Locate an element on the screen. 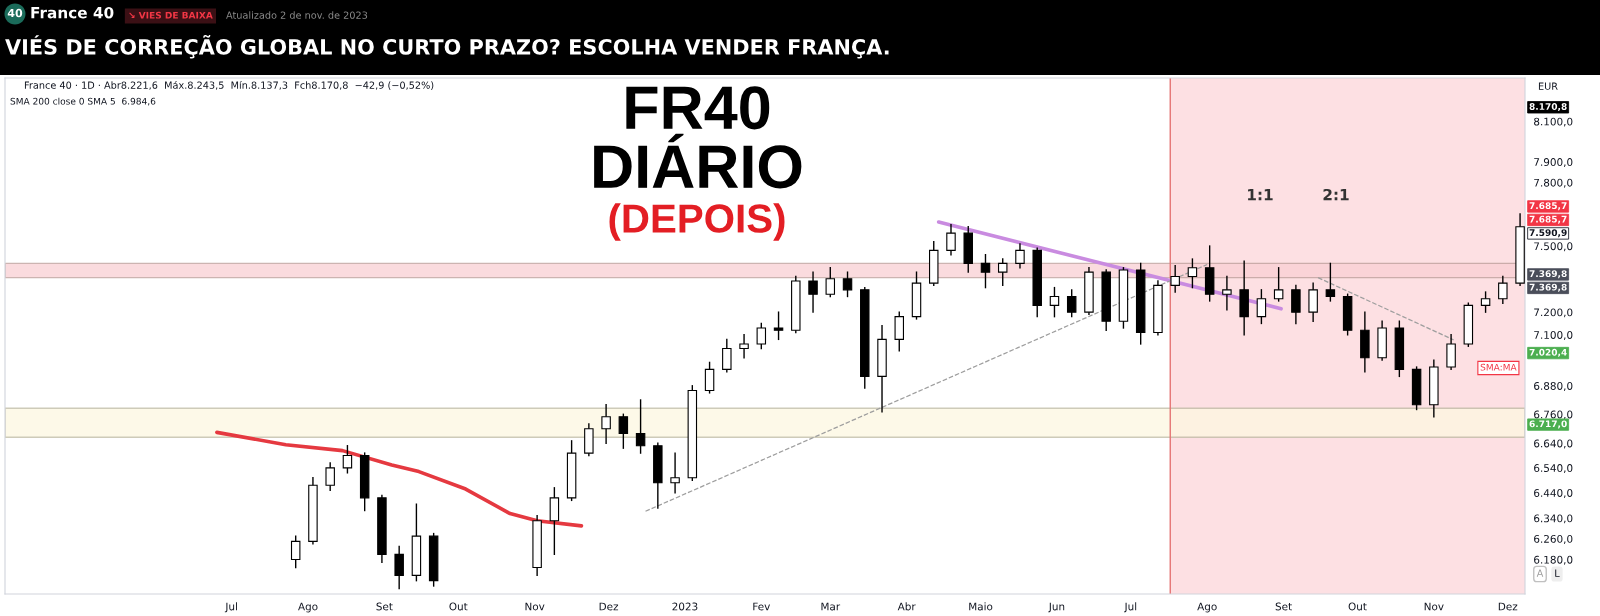 The height and width of the screenshot is (616, 1600). y-tick-label: 7.100,0 is located at coordinates (1553, 335).